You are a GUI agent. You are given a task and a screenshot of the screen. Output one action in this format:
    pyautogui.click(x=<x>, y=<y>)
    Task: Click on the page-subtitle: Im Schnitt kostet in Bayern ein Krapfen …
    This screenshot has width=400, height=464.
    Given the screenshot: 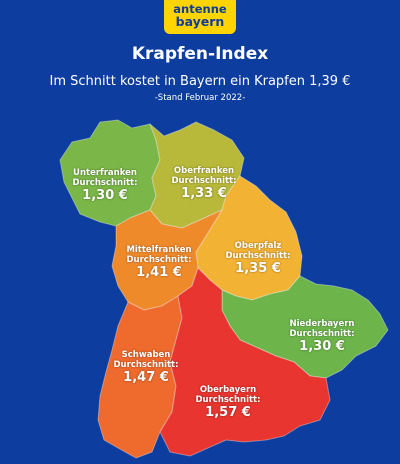 What is the action you would take?
    pyautogui.click(x=200, y=81)
    